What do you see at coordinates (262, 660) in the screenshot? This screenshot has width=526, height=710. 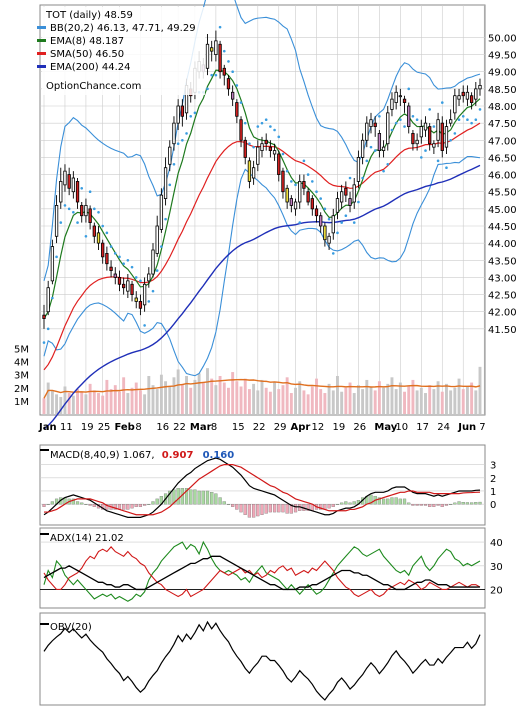 I see `obv-line` at bounding box center [262, 660].